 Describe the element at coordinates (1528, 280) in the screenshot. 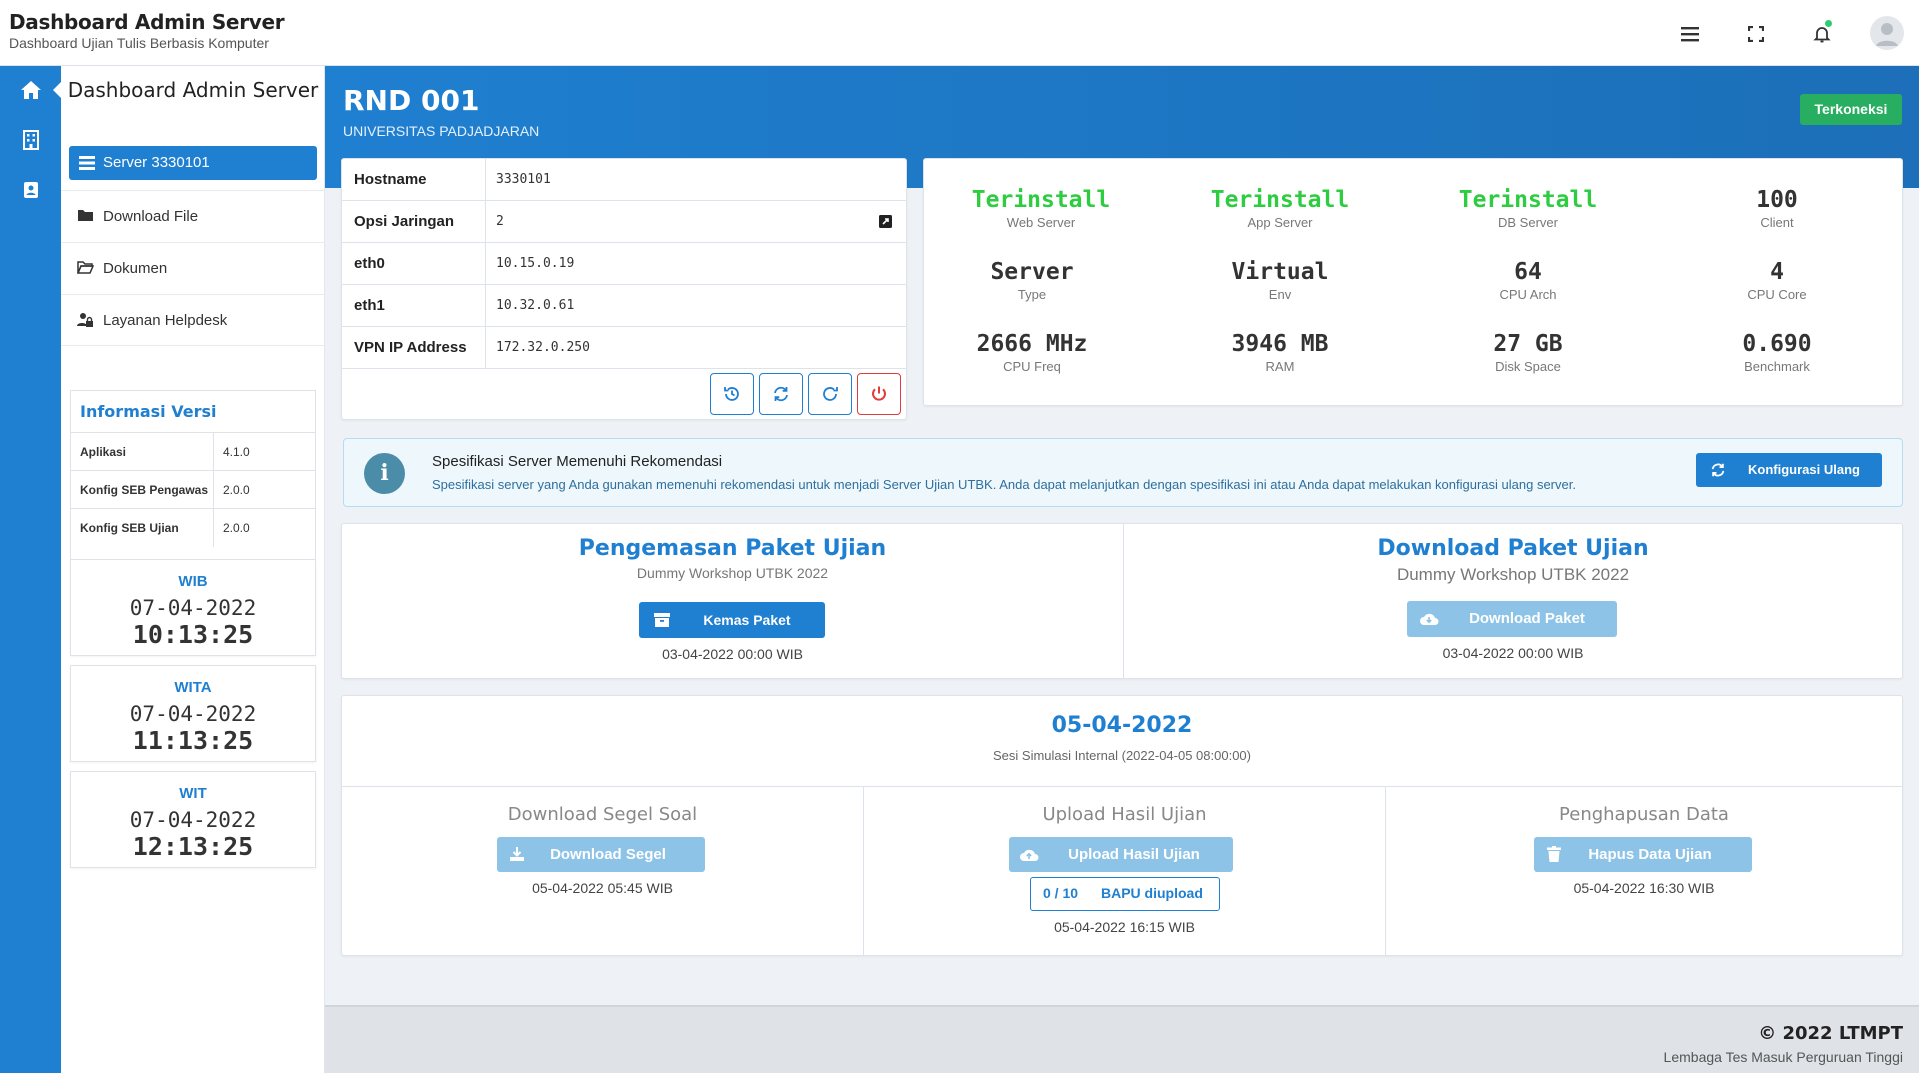

I see `stat-cpu-arch: 64 CPU Arch` at that location.